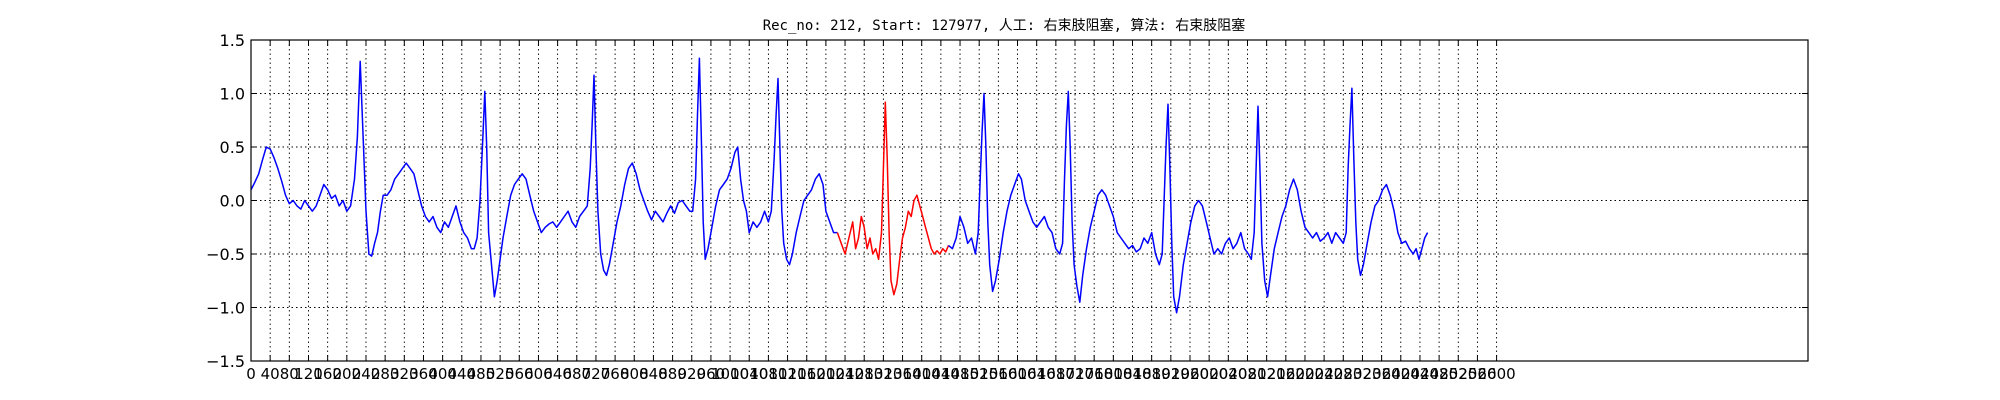  I want to click on x-tick-label: 2440, so click(1420, 374).